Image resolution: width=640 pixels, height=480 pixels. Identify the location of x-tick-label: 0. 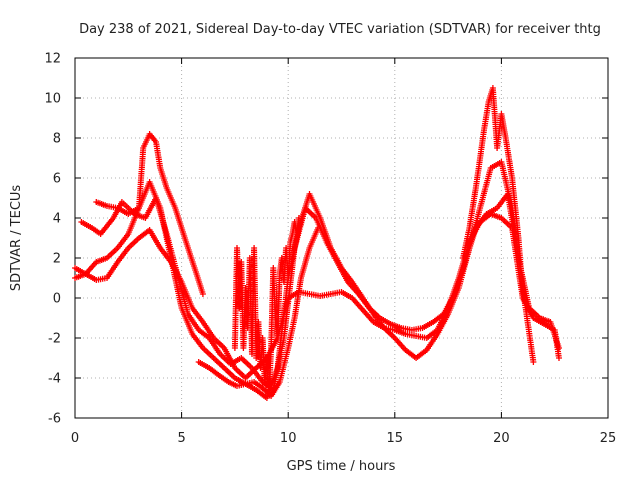
(75, 438).